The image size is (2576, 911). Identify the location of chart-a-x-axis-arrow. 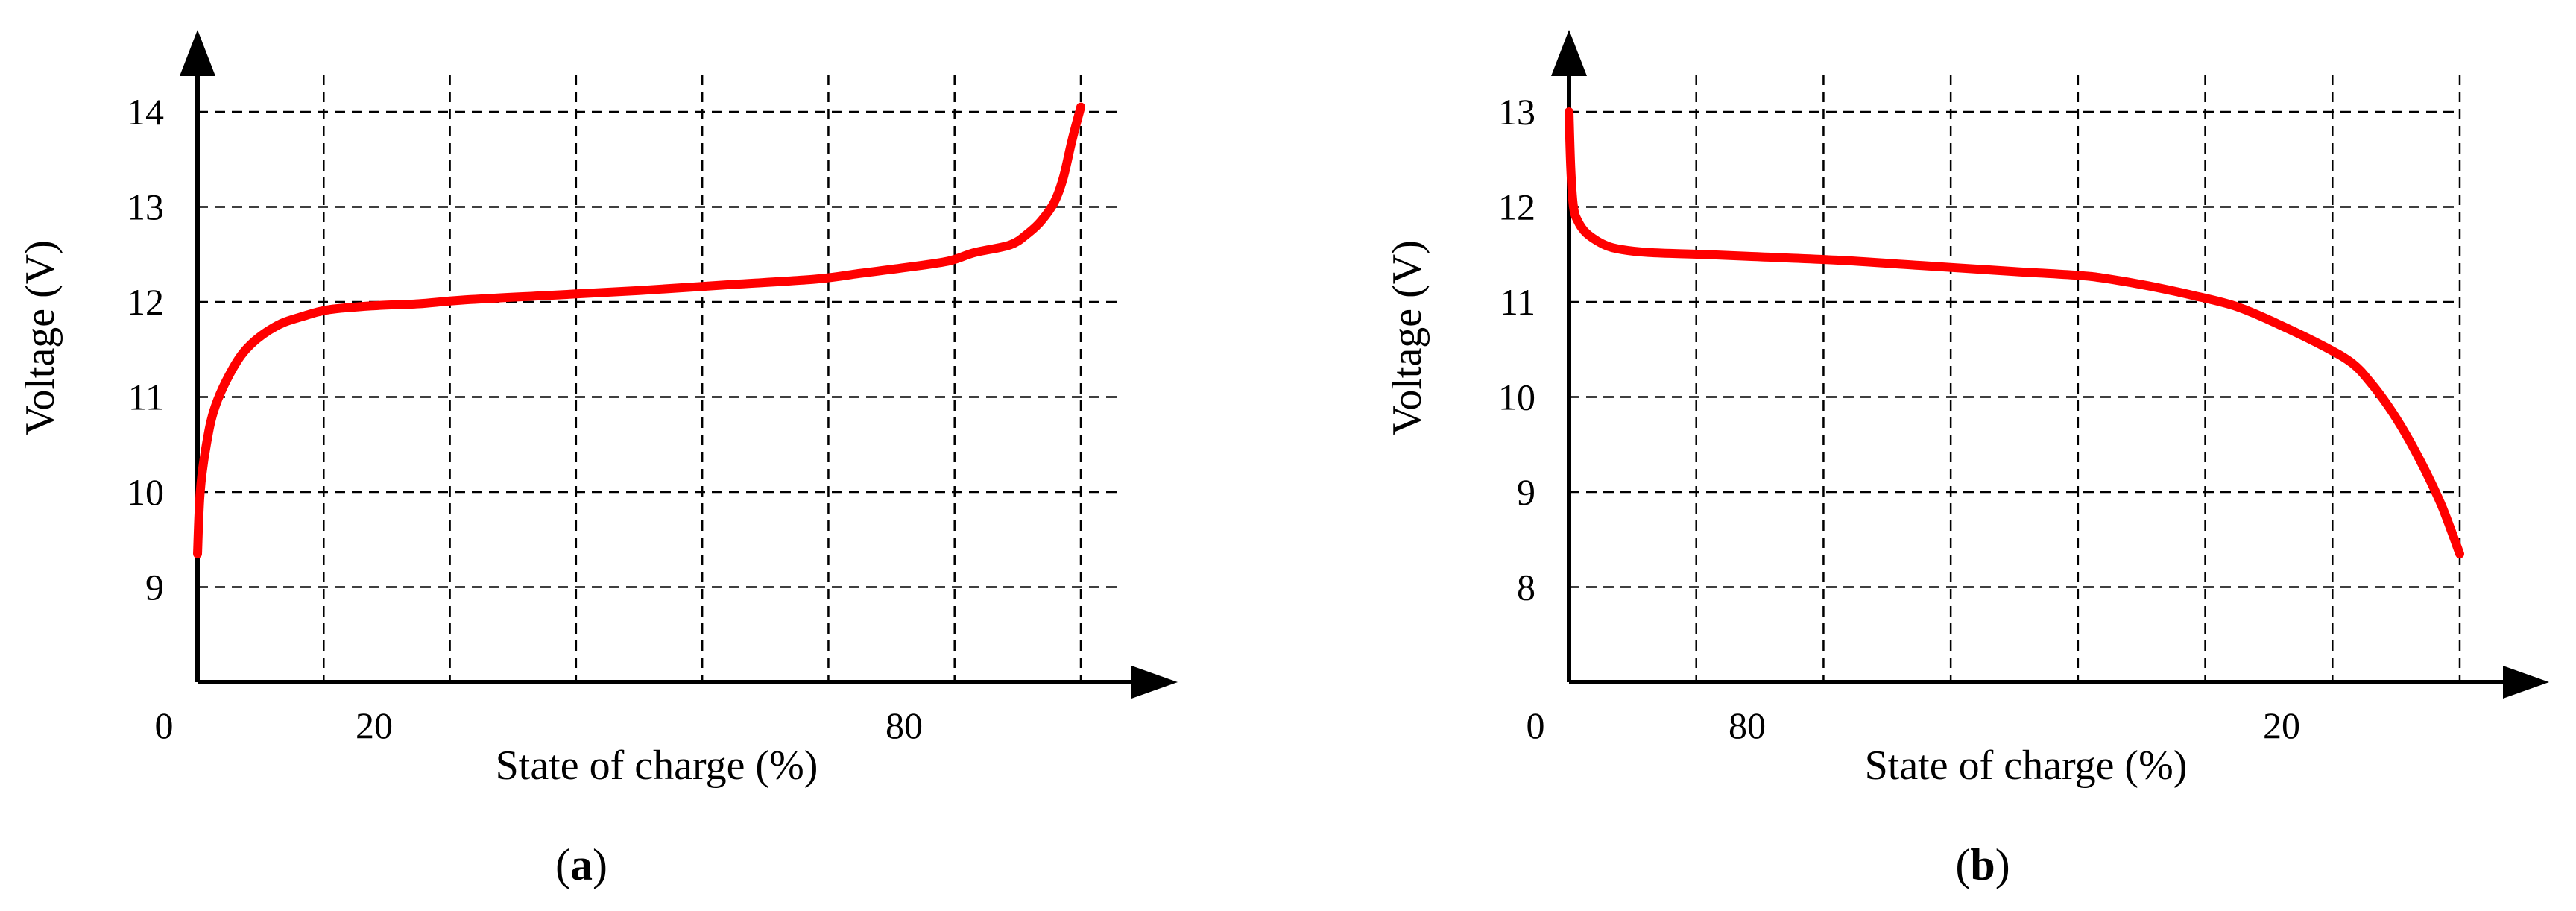
(1154, 683).